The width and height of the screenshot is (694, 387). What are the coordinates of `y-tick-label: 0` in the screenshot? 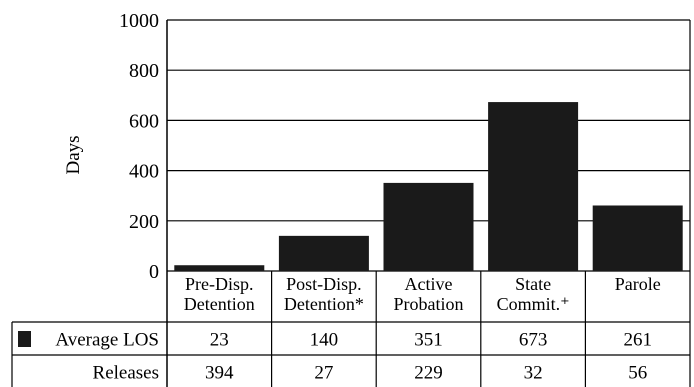 It's located at (154, 272).